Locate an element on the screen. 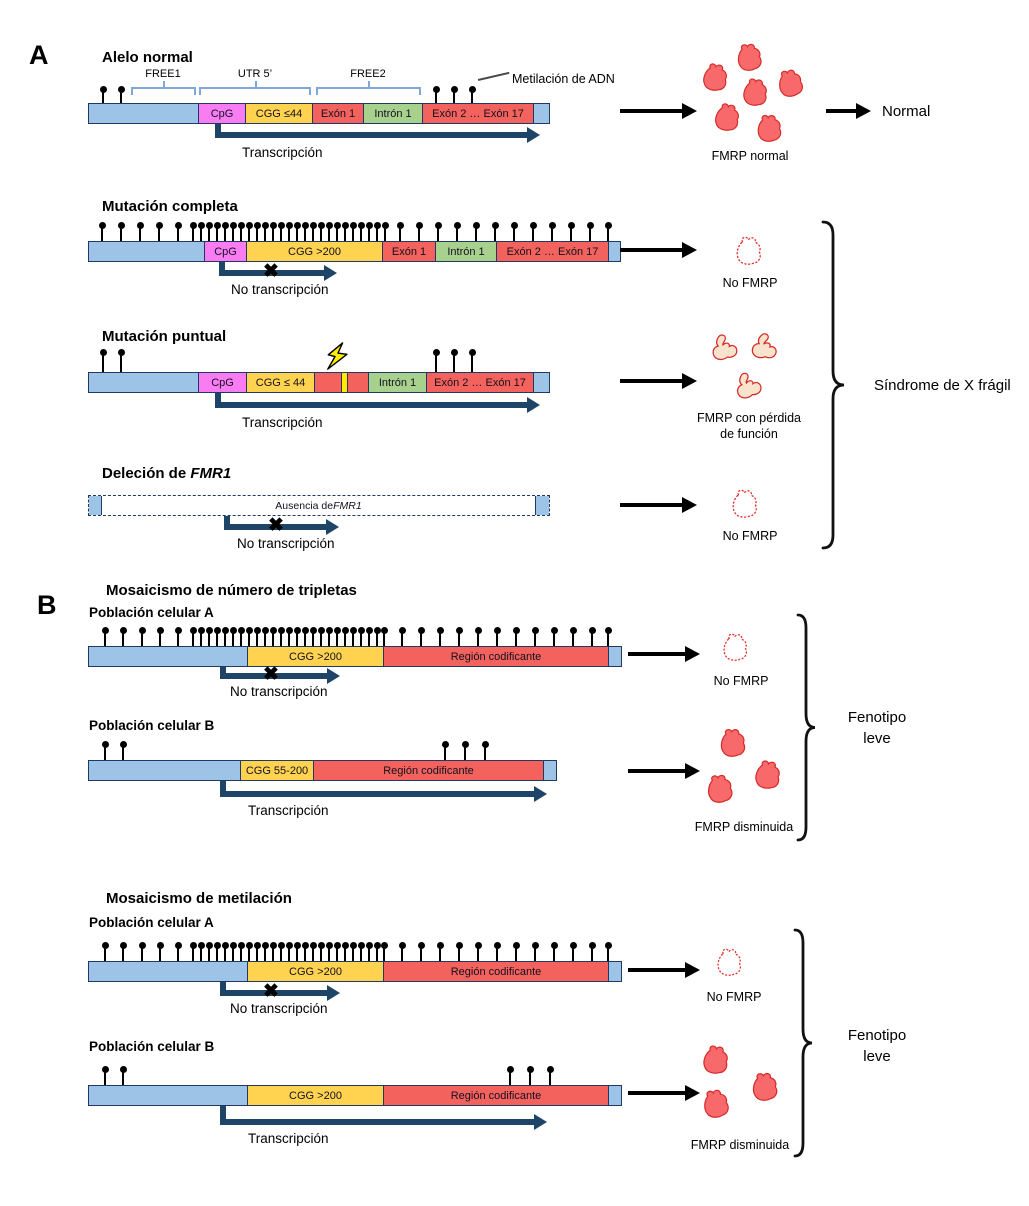 This screenshot has width=1029, height=1206. alelo-normal-transcription-label: Transcripción is located at coordinates (282, 152).